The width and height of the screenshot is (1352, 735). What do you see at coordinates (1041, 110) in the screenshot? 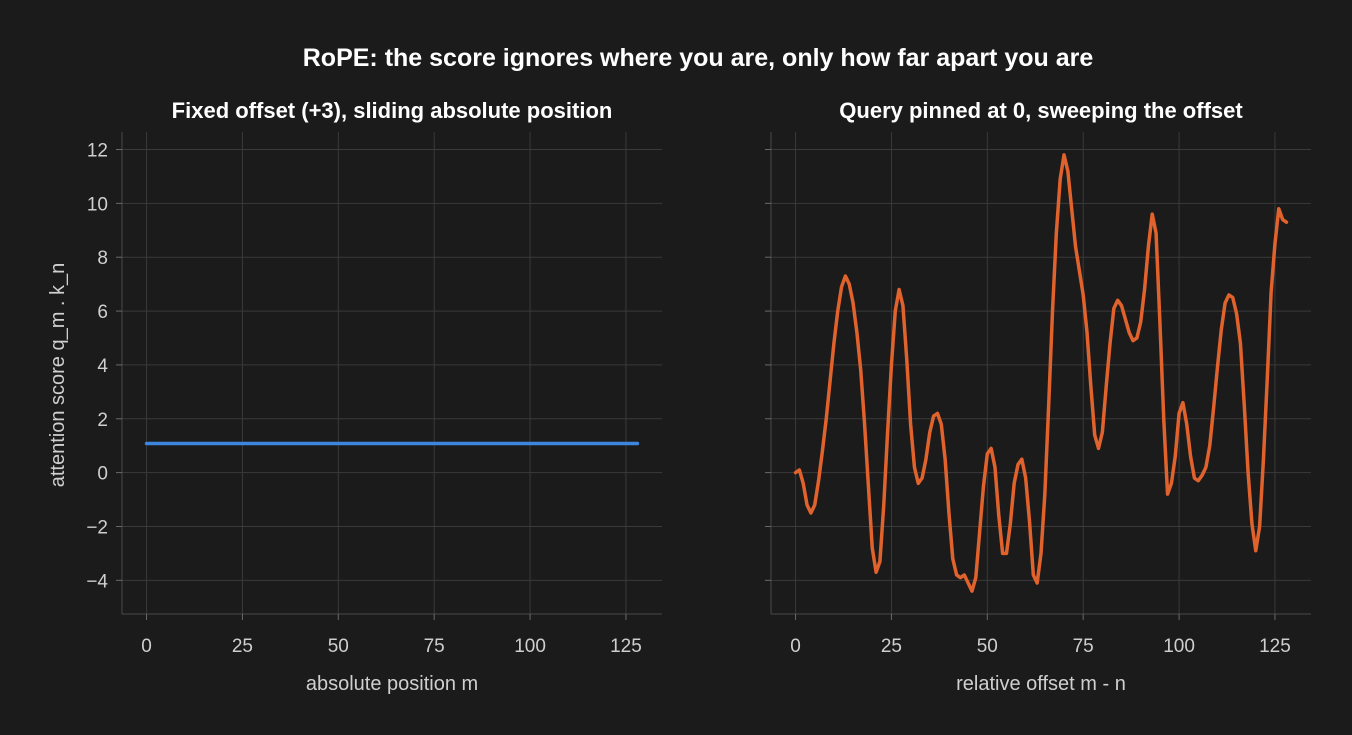
I see `right-plot-title: Query pinned at 0, sweeping the offset` at bounding box center [1041, 110].